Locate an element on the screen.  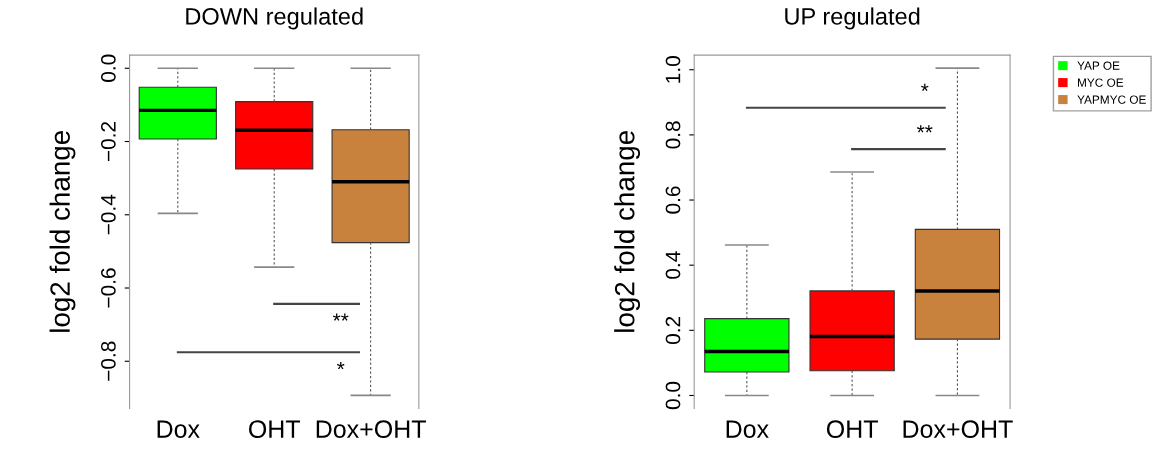
y-tick-label: −0.2 is located at coordinates (108, 142).